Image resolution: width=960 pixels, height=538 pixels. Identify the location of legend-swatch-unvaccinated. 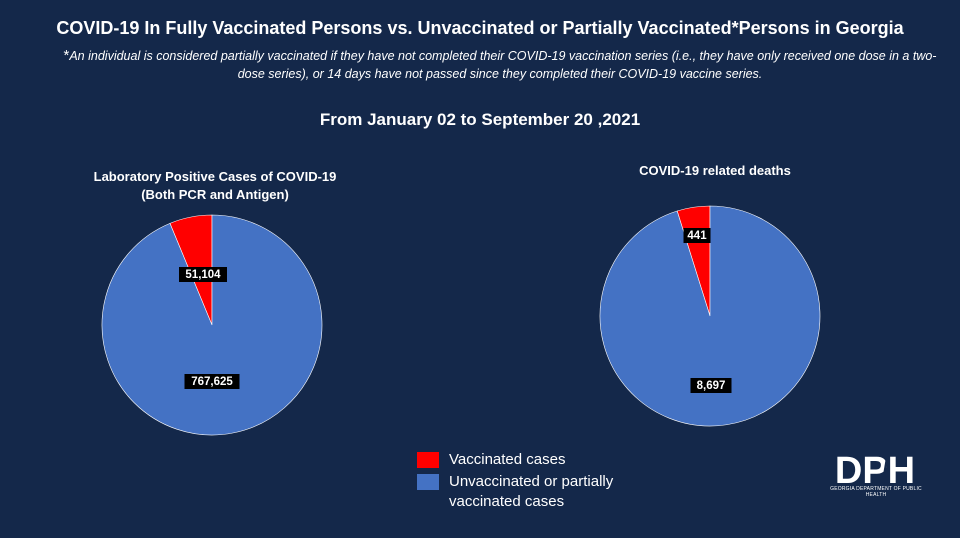
(428, 482).